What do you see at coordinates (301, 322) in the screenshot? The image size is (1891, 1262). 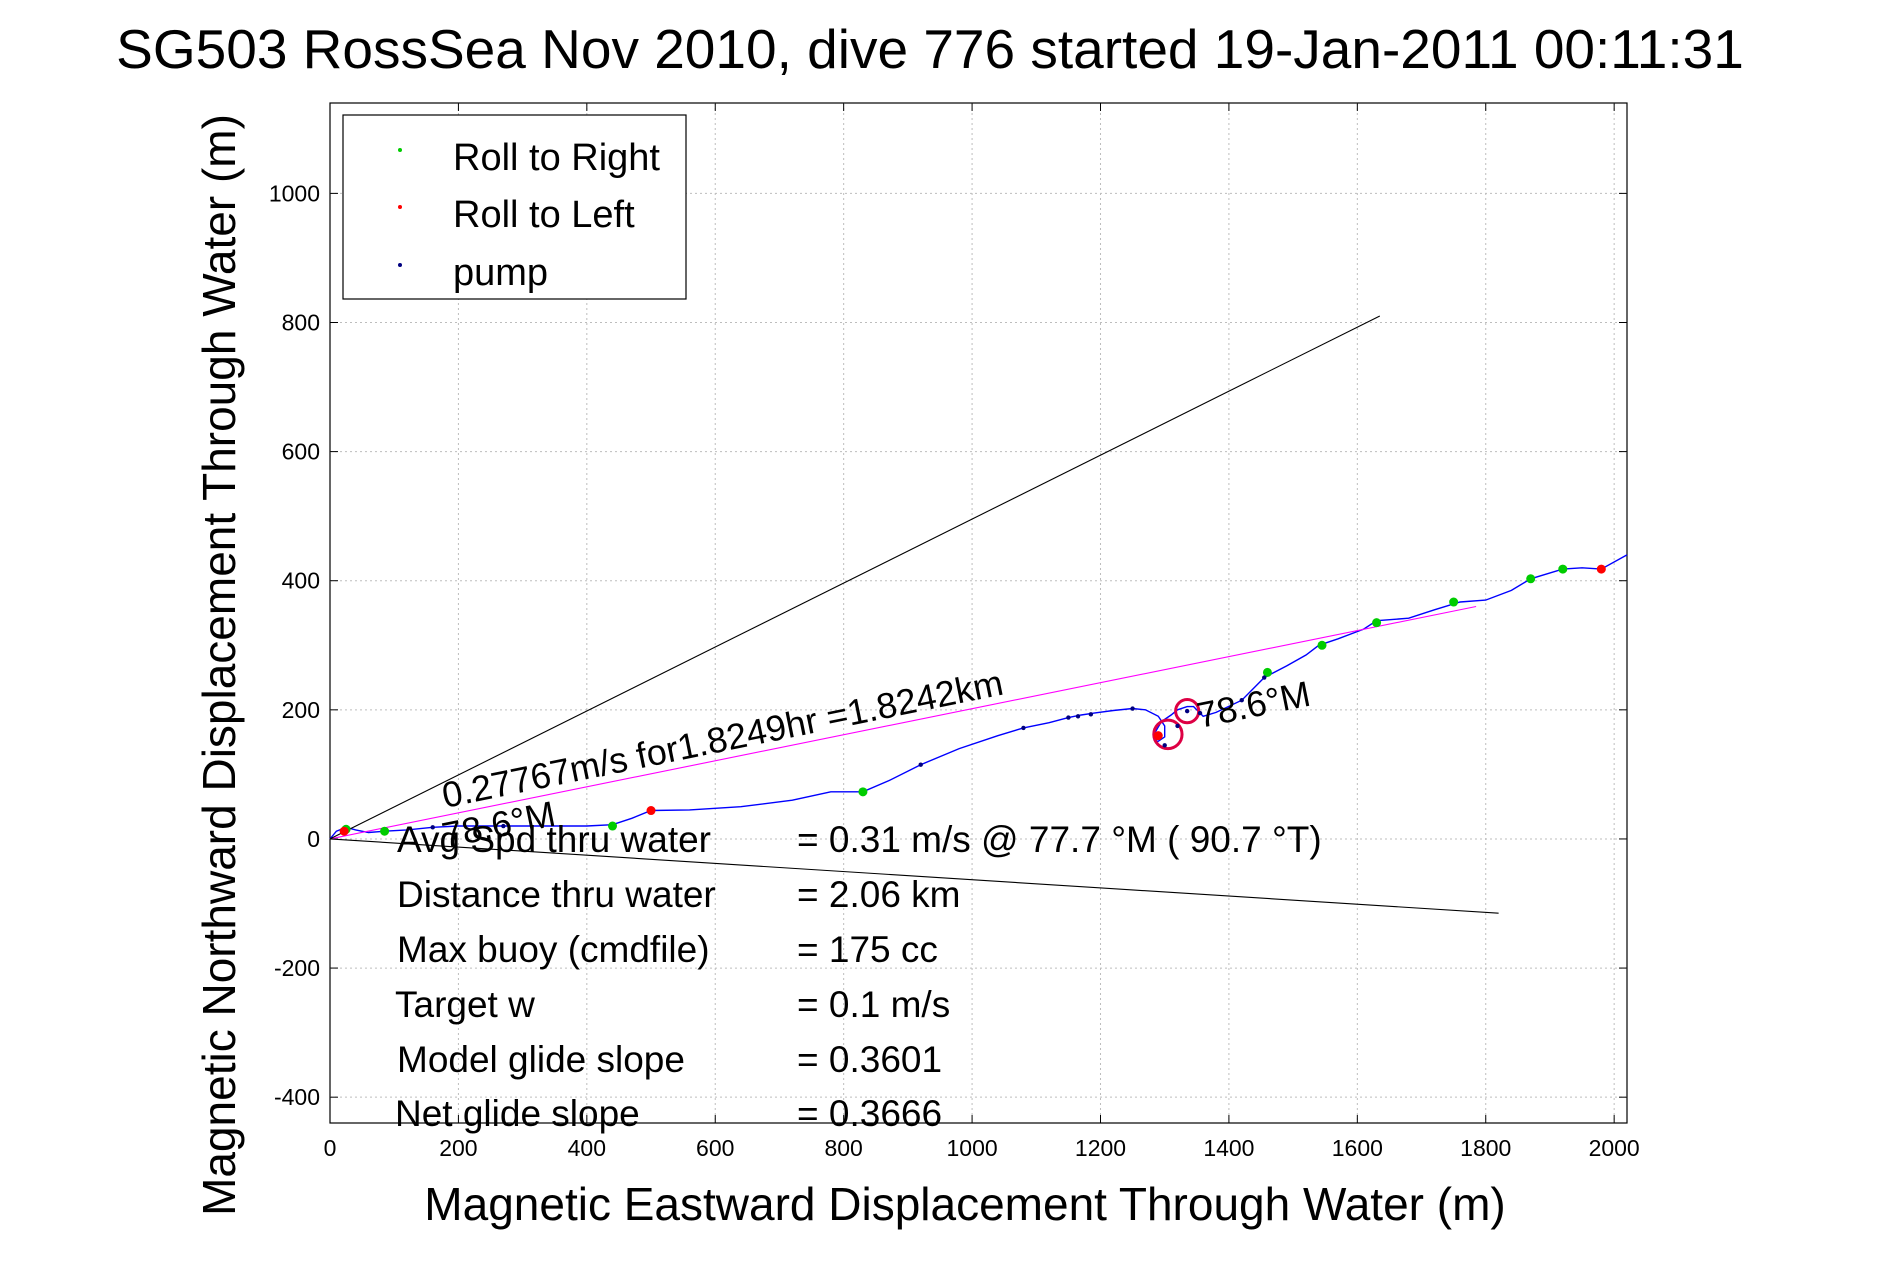 I see `y-tick-label: 800` at bounding box center [301, 322].